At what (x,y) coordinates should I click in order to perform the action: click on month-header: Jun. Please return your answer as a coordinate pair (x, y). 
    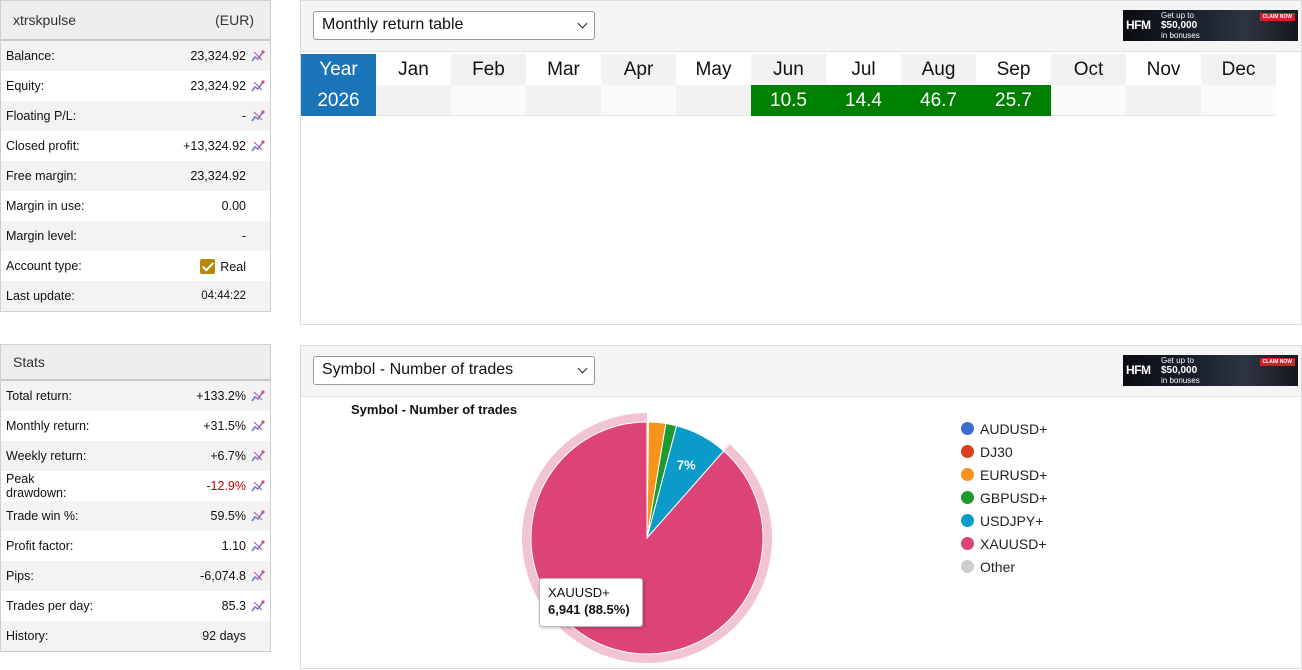
    Looking at the image, I should click on (788, 69).